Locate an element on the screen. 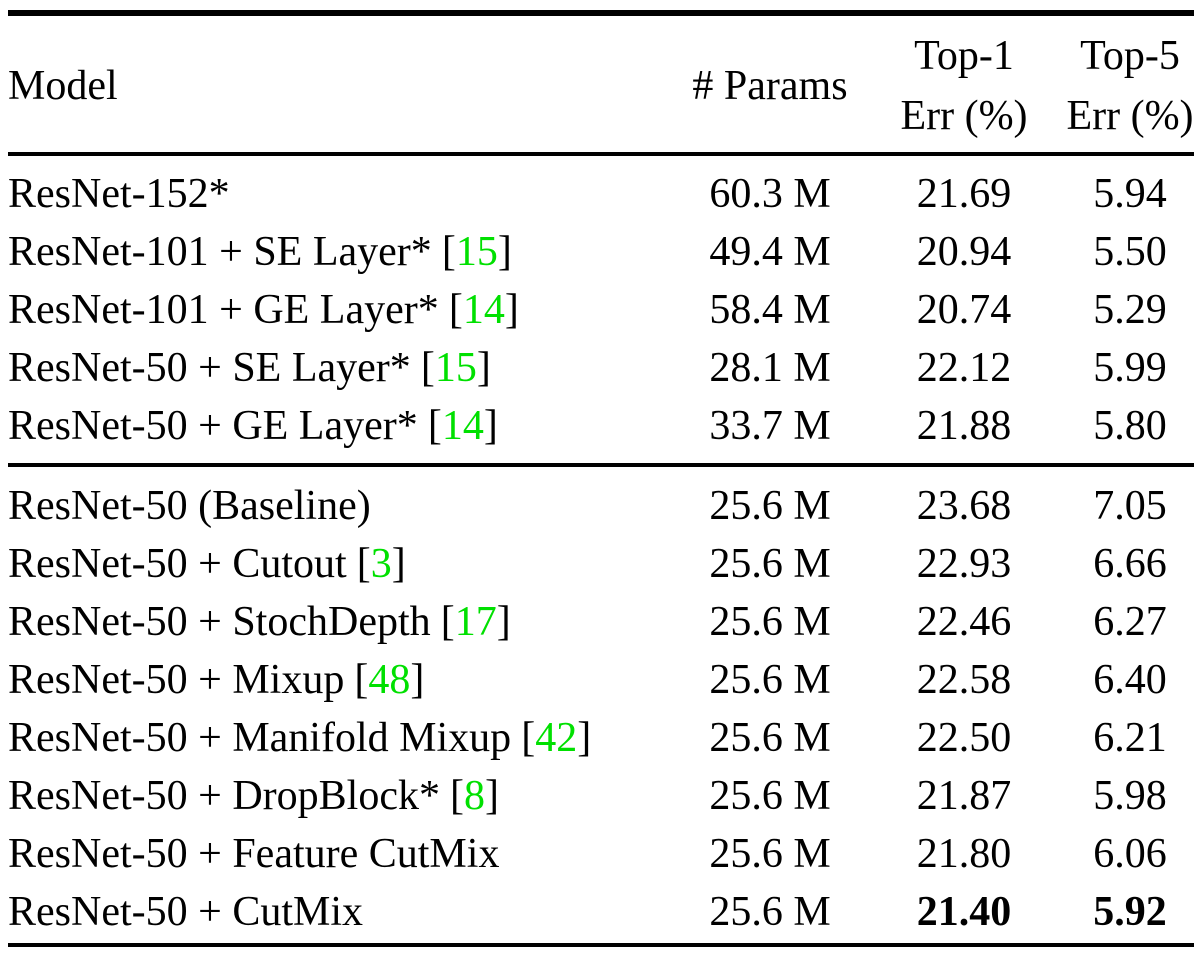 The height and width of the screenshot is (956, 1202). table-row: ResNet-50 + Cutout [3] 25.6 M 22.93 6.66 is located at coordinates (601, 564).